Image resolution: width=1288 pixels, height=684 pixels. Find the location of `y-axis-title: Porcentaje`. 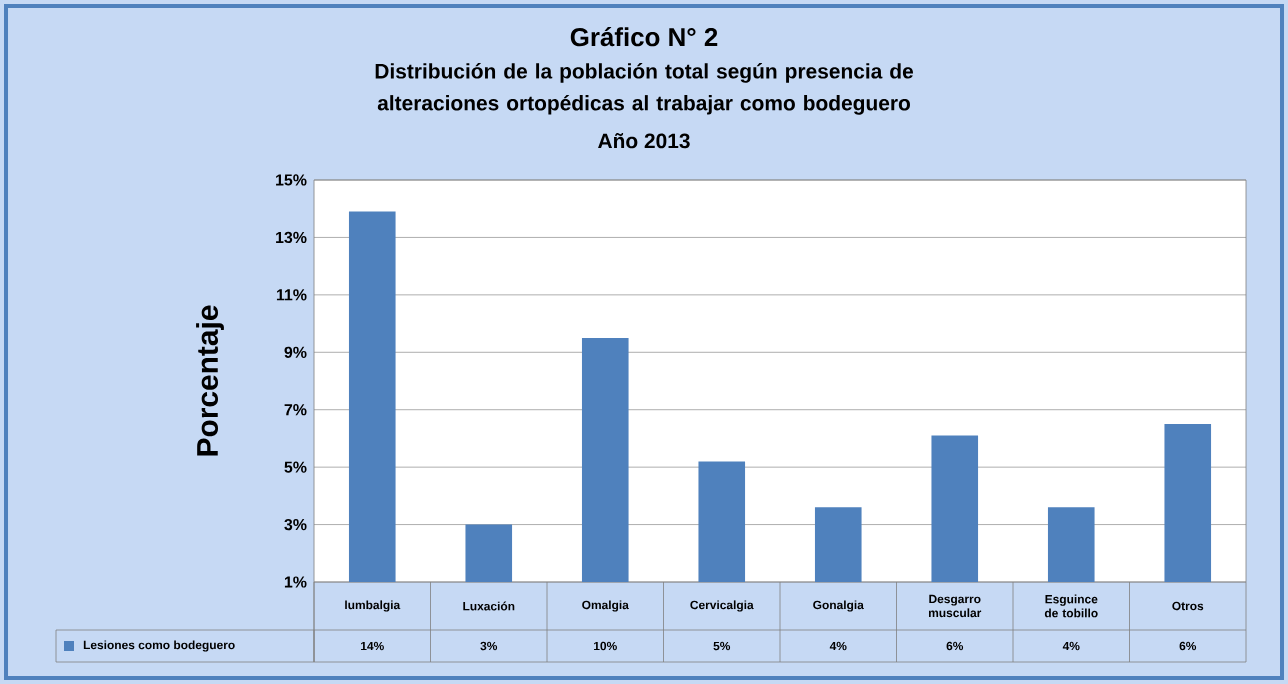

y-axis-title: Porcentaje is located at coordinates (210, 380).